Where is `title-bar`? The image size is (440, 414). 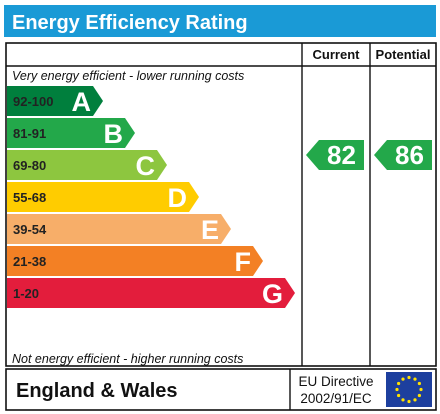
title-bar is located at coordinates (220, 21).